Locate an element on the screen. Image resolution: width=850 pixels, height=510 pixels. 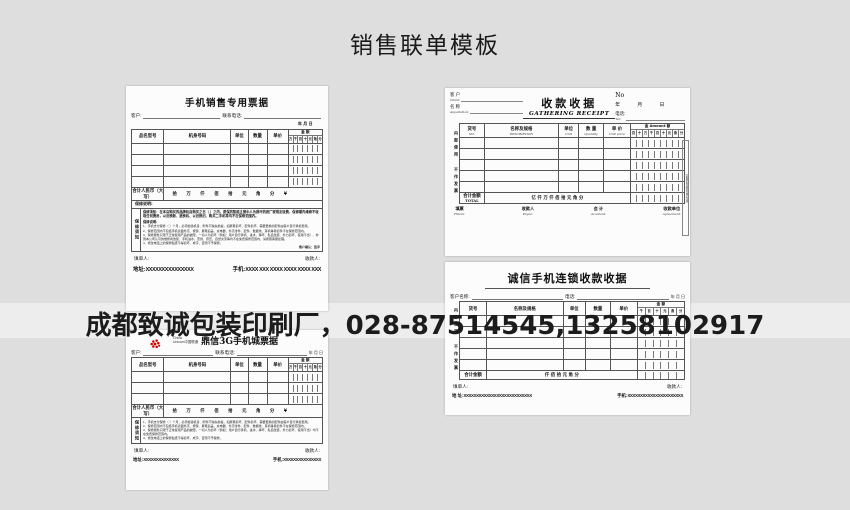
form1-col-qty: 数量 is located at coordinates (257, 136).